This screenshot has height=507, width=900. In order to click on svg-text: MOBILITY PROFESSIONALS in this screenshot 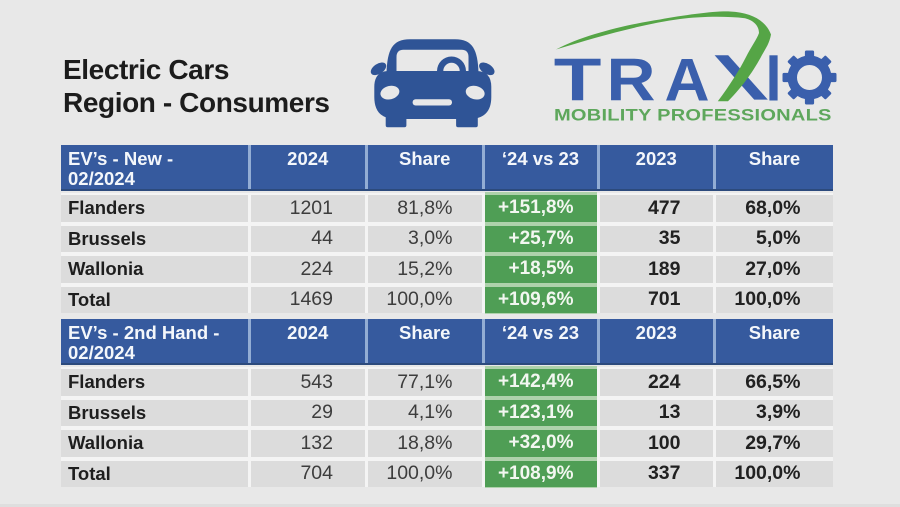, I will do `click(693, 114)`.